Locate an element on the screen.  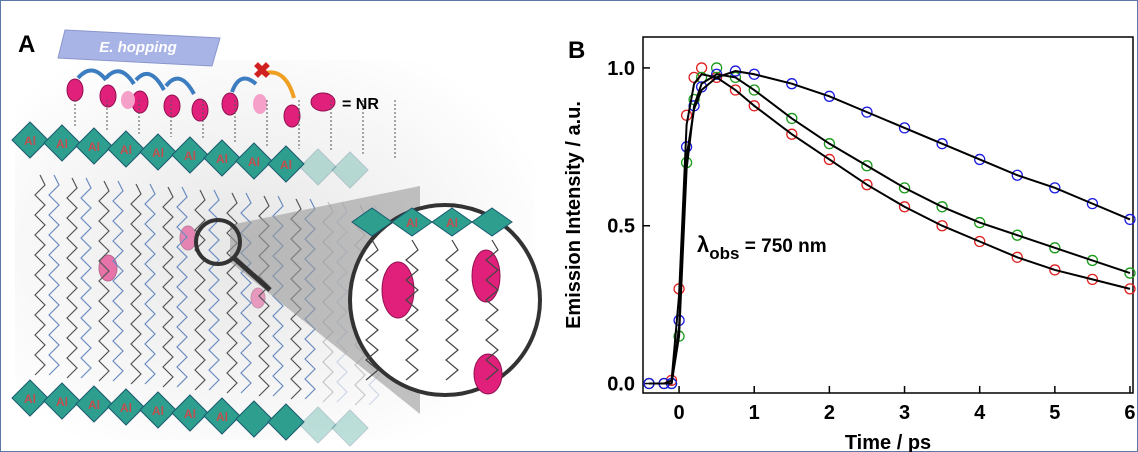
panel-label: A is located at coordinates (26, 44).